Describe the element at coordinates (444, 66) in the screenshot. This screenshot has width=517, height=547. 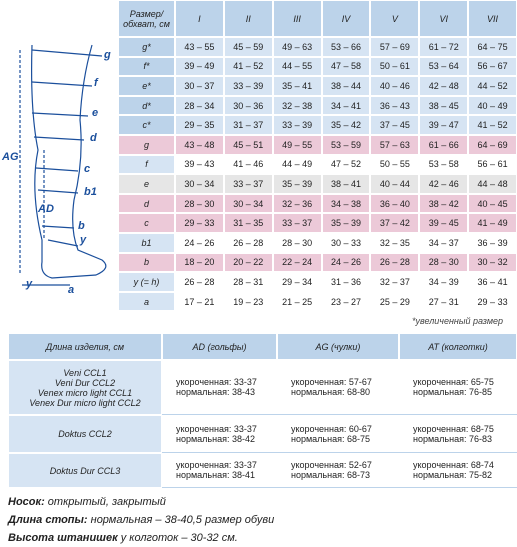
I see `size-cell: 53 – 64` at that location.